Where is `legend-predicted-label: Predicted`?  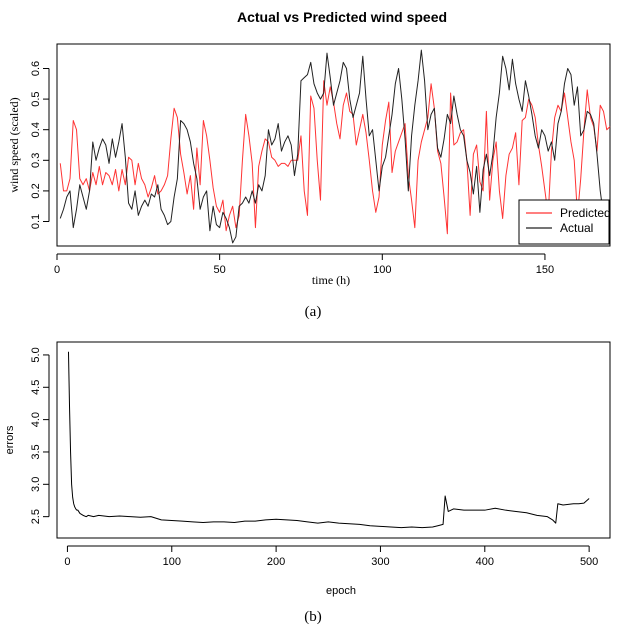
legend-predicted-label: Predicted is located at coordinates (585, 213).